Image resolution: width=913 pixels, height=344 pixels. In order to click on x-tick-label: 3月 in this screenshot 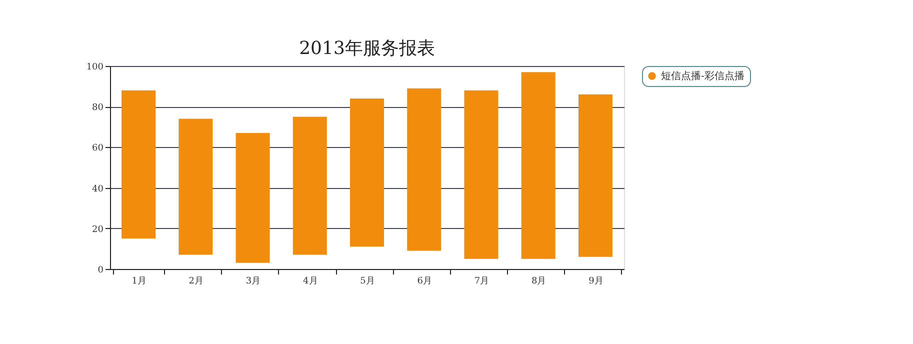, I will do `click(253, 281)`.